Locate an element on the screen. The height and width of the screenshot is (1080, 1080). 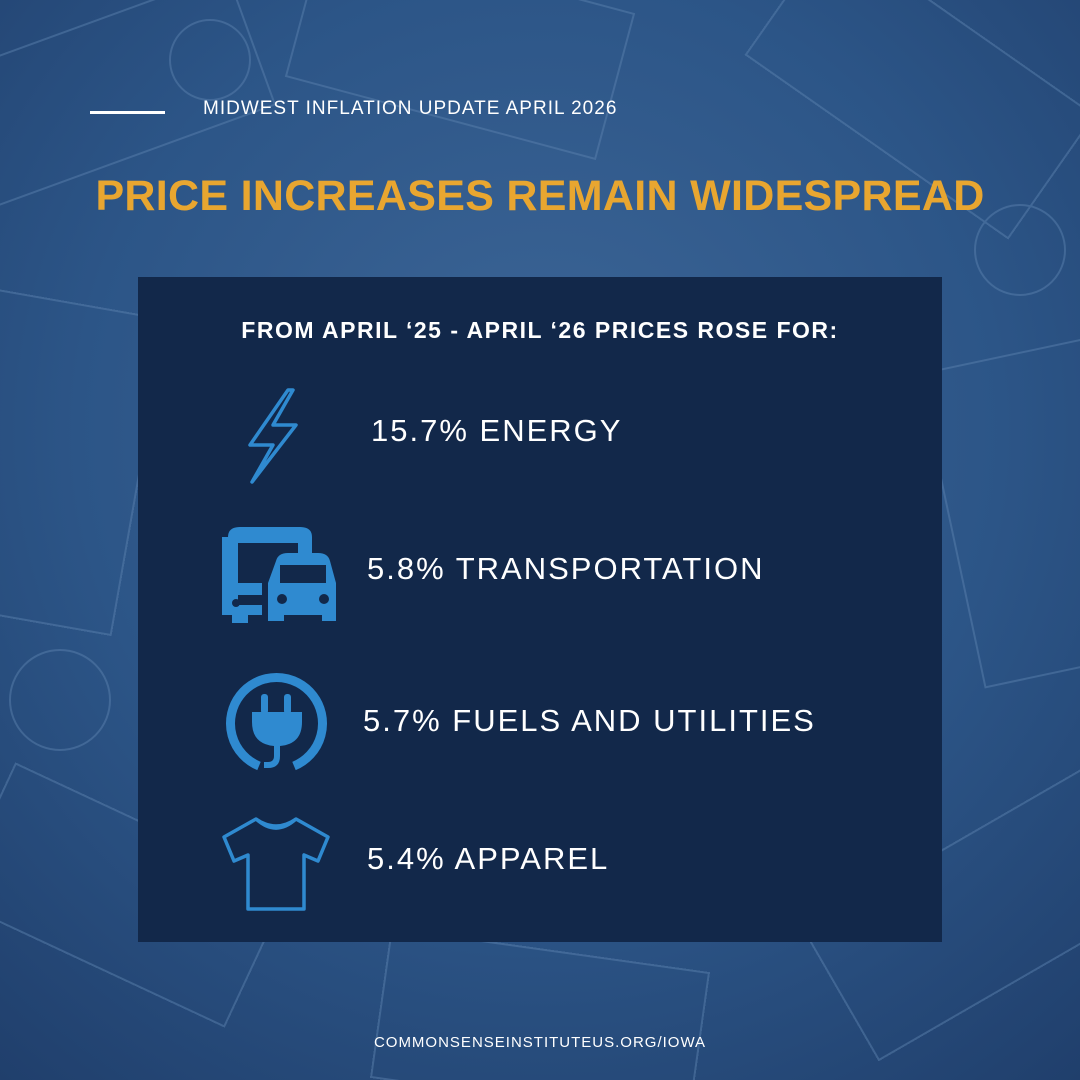
item: 5.7% FUELS AND UTILITIES is located at coordinates (589, 720).